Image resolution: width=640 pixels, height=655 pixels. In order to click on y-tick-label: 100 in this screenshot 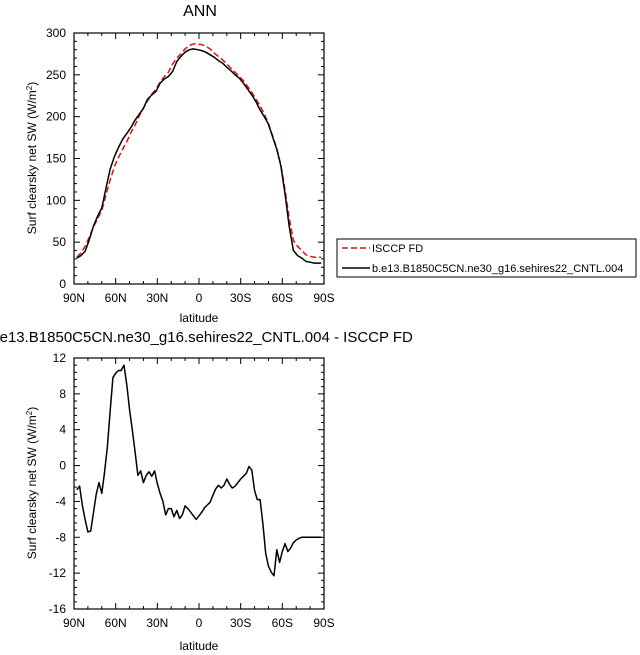, I will do `click(56, 200)`.